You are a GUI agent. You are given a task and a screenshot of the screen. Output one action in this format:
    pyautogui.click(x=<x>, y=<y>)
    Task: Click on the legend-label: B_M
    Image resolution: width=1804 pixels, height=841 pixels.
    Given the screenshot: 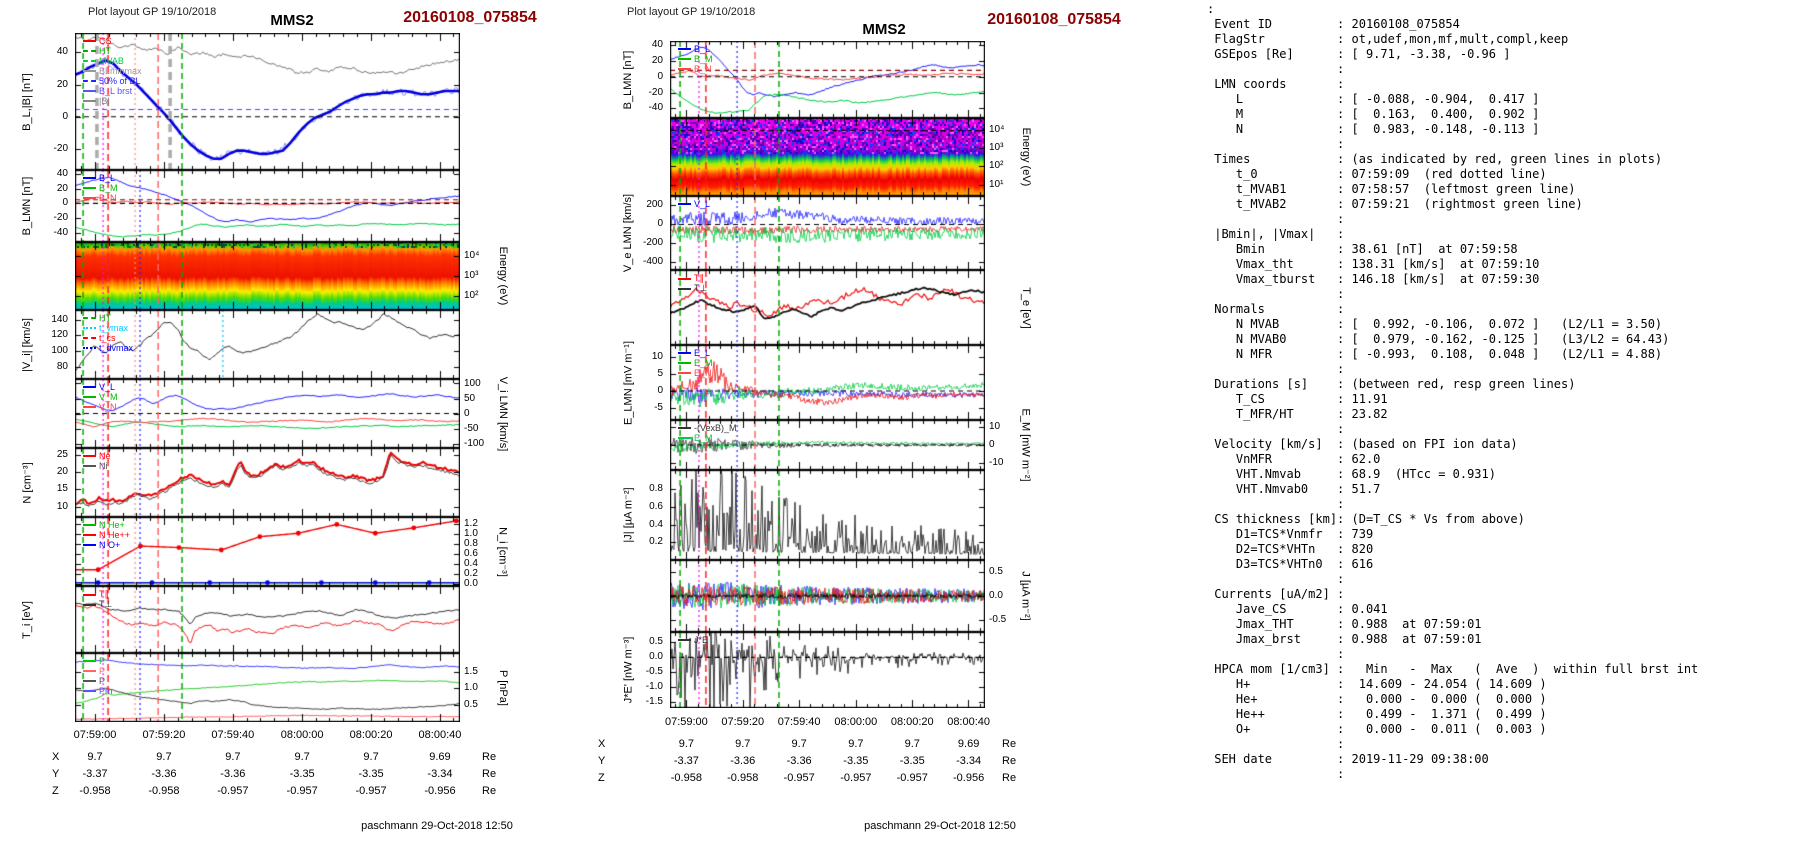 What is the action you would take?
    pyautogui.click(x=108, y=188)
    